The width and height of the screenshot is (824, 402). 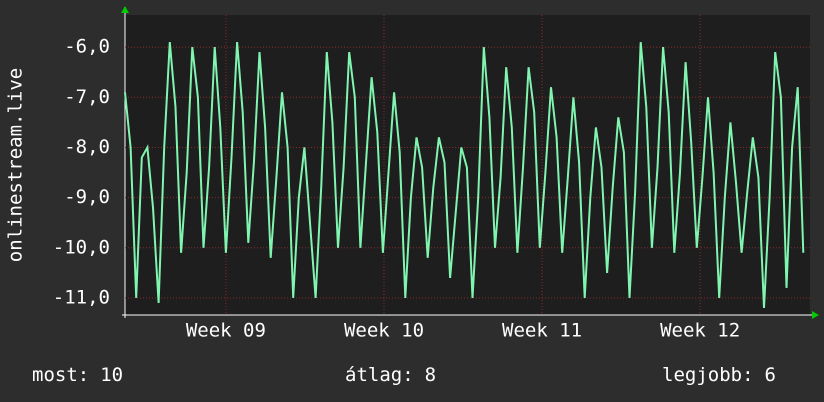 I want to click on stat-label: legjobb:, so click(x=708, y=375).